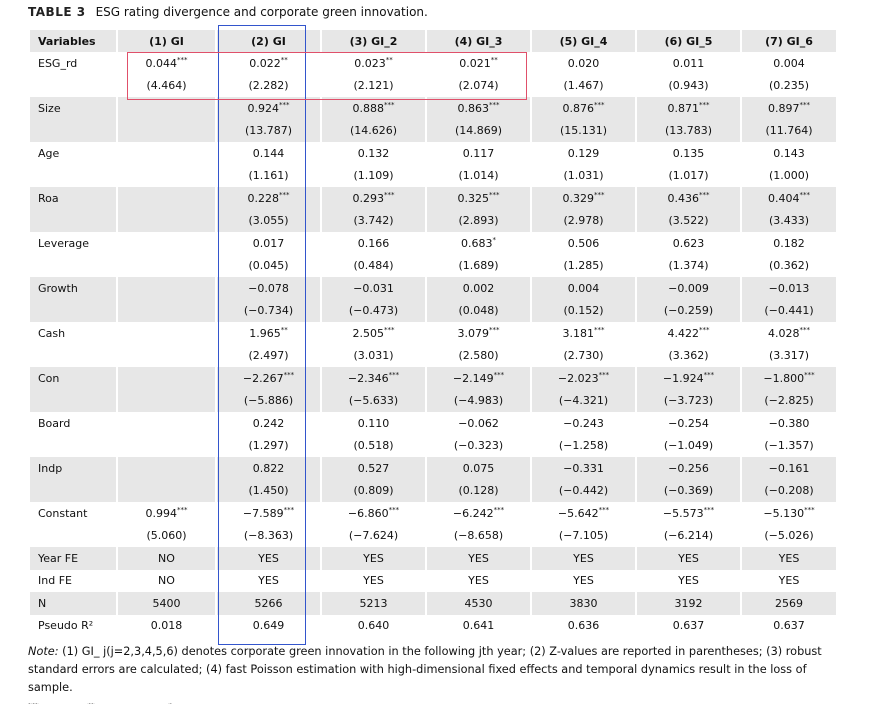 The height and width of the screenshot is (704, 869). I want to click on z-value: (−2.825), so click(789, 401).